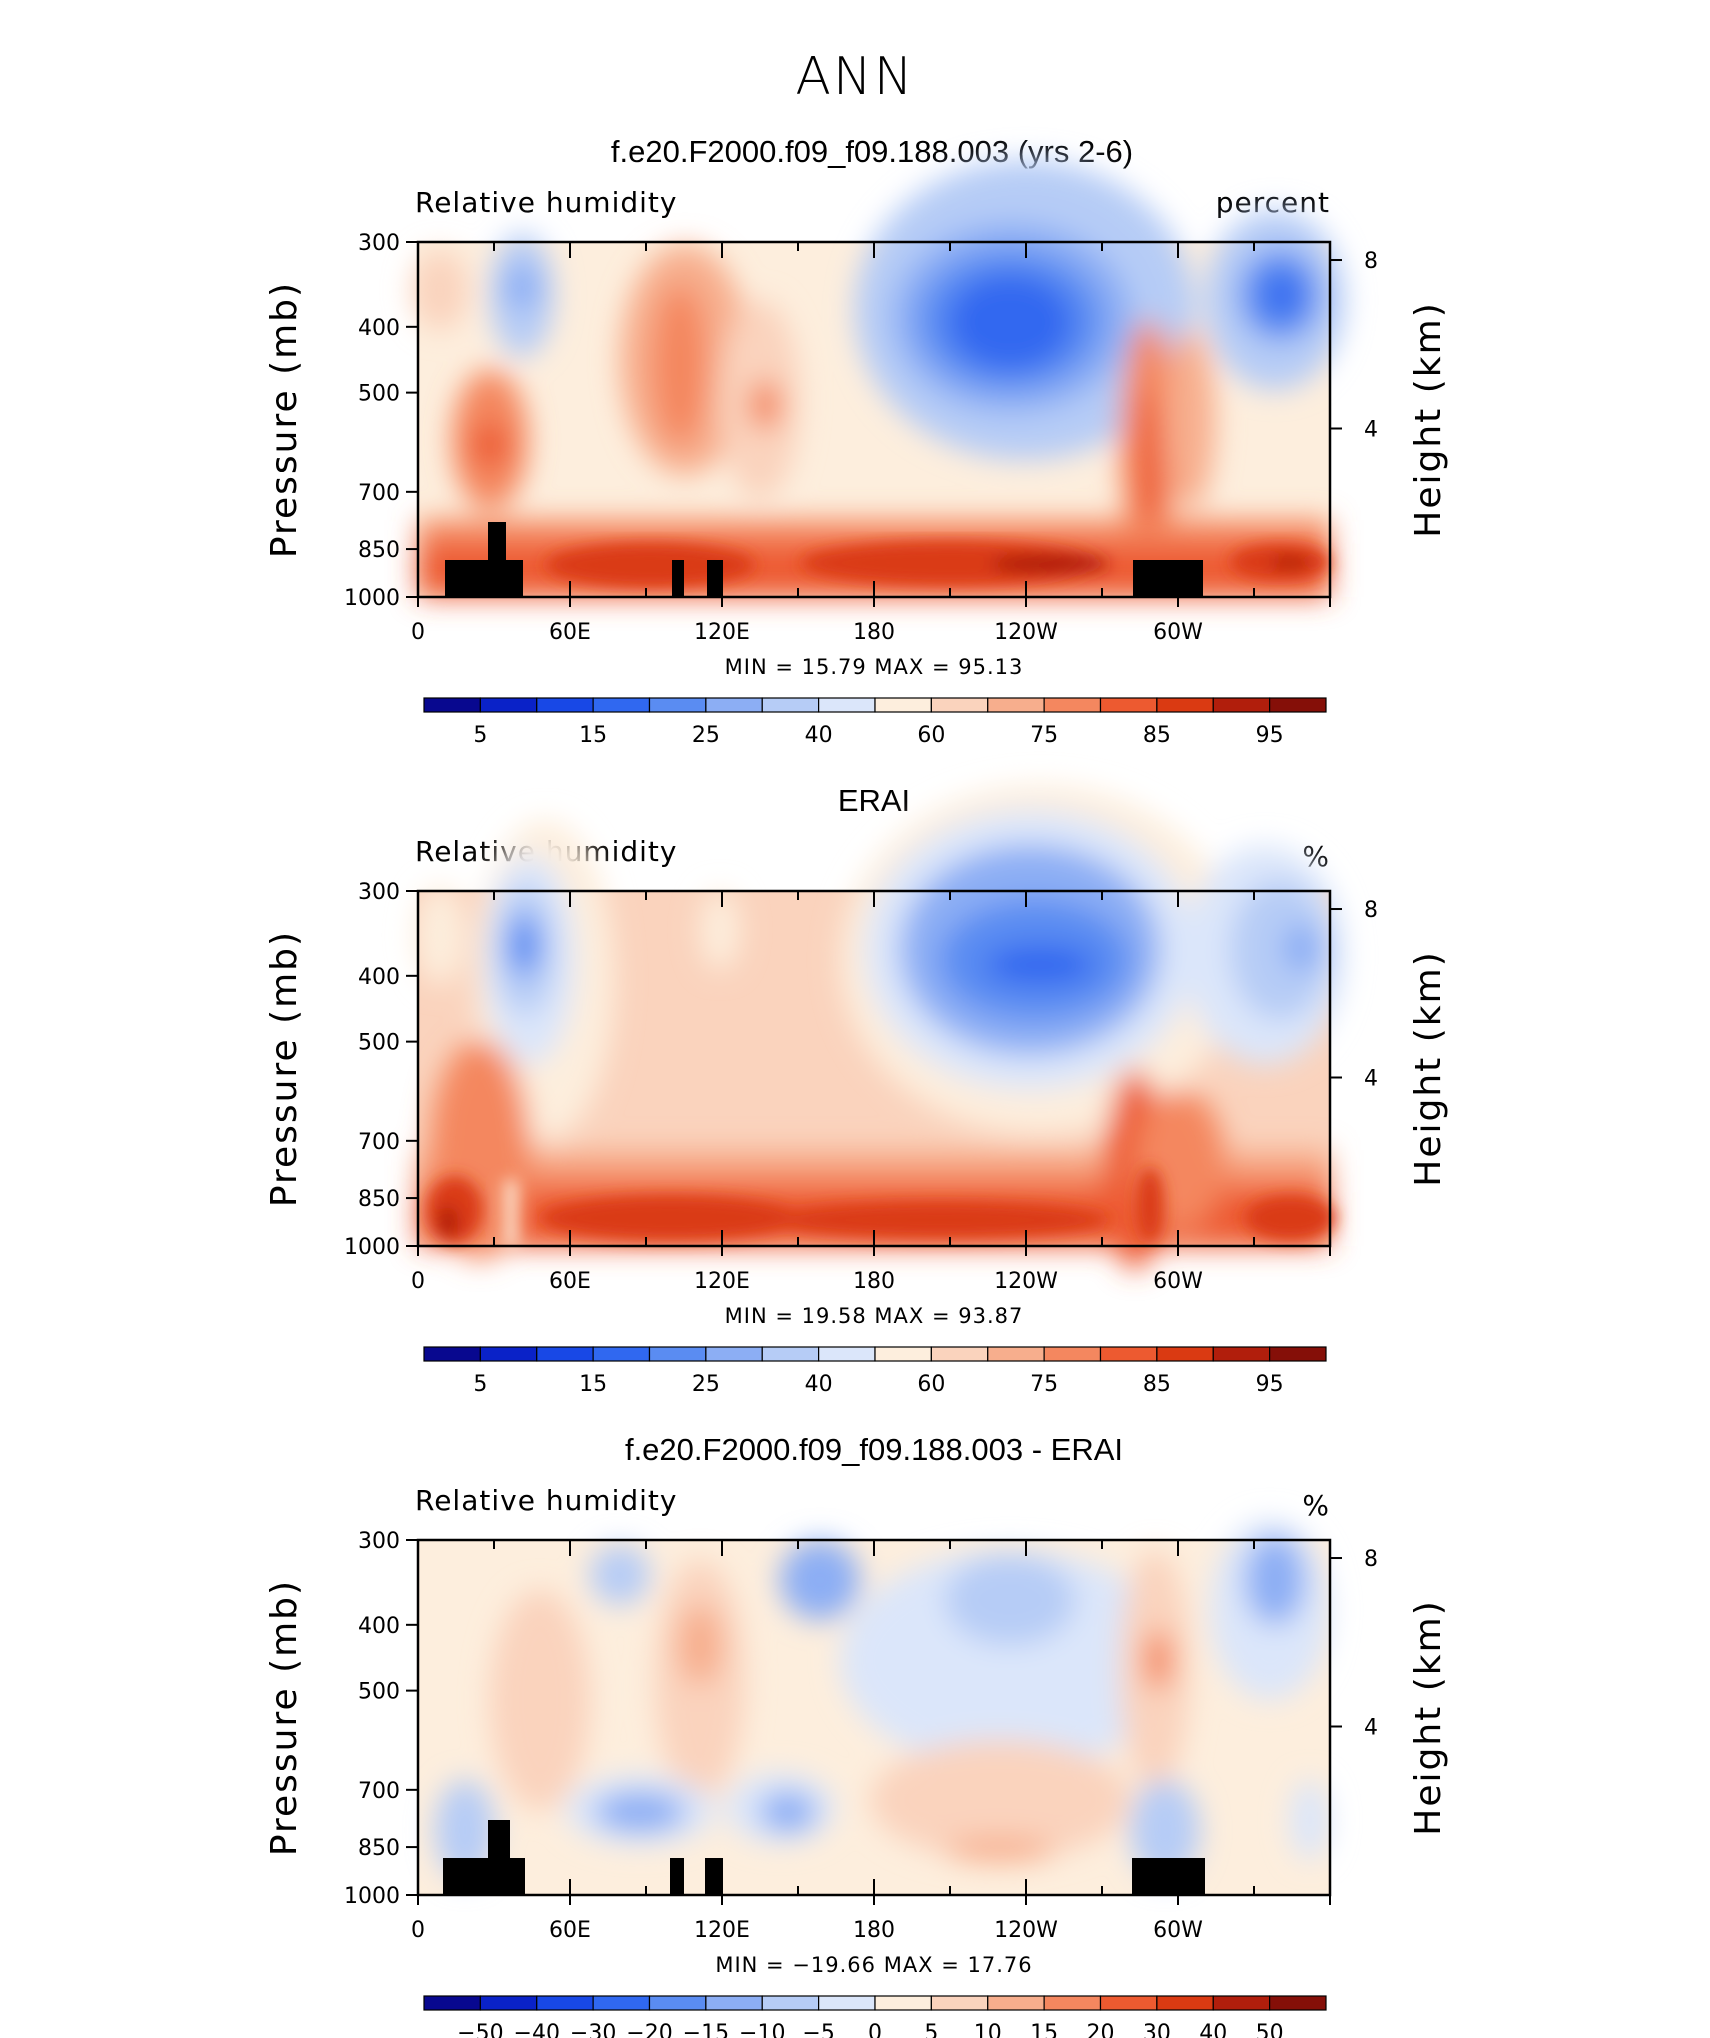  I want to click on colorbar-label: 25, so click(706, 1384).